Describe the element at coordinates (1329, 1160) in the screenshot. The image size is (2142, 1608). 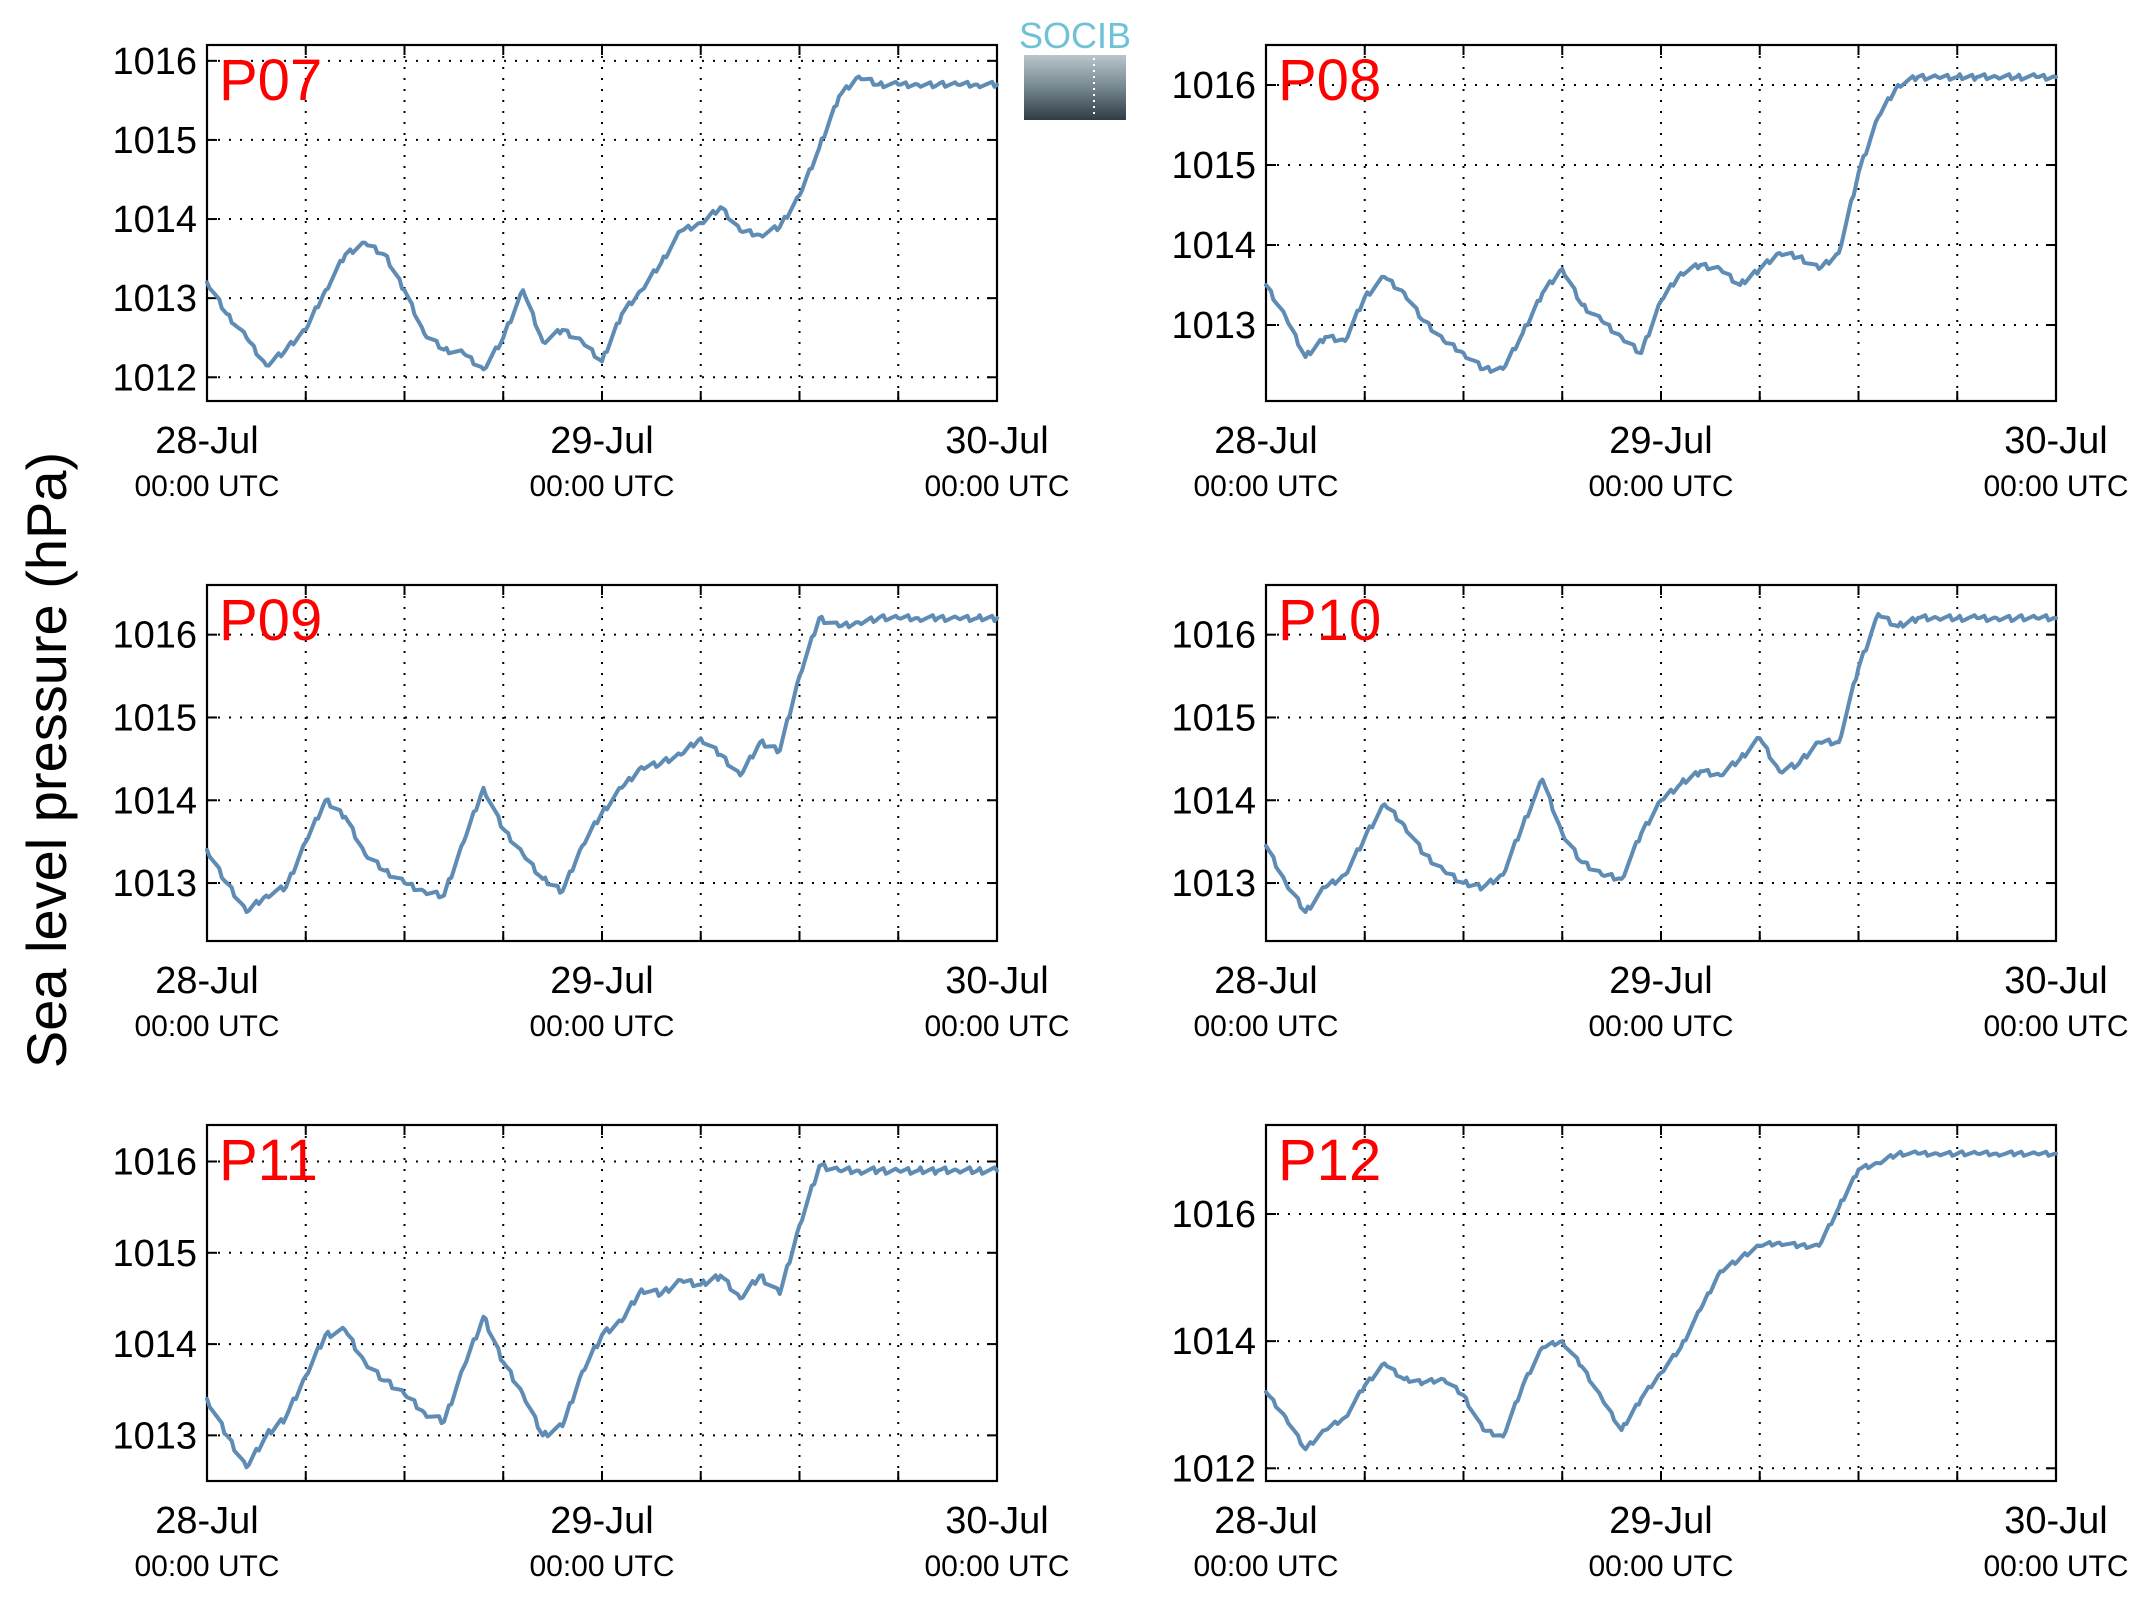
I see `panel-label: P12` at that location.